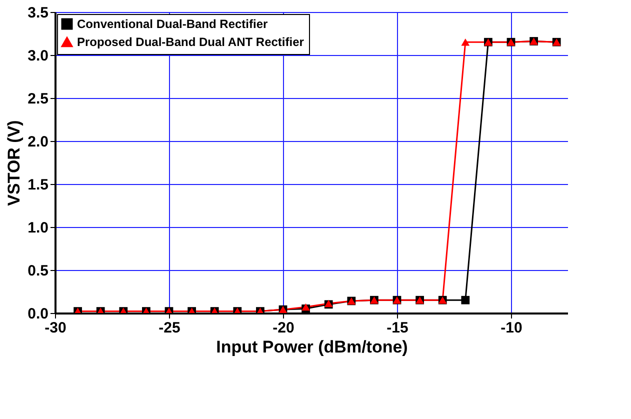 Image resolution: width=631 pixels, height=419 pixels. I want to click on y-tick-label: 0.5, so click(38, 271).